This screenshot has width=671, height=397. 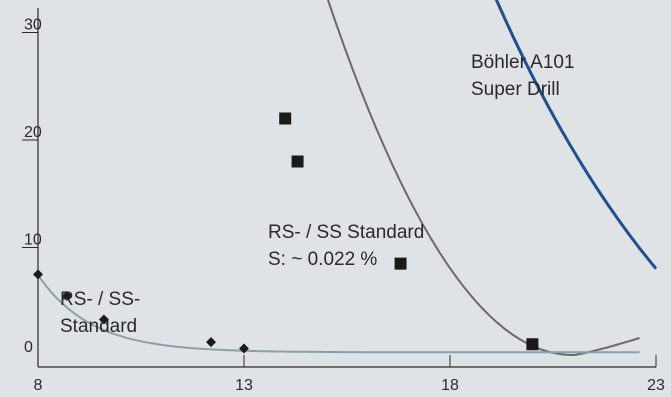 I want to click on x-tick-label-8: 8, so click(x=38, y=385).